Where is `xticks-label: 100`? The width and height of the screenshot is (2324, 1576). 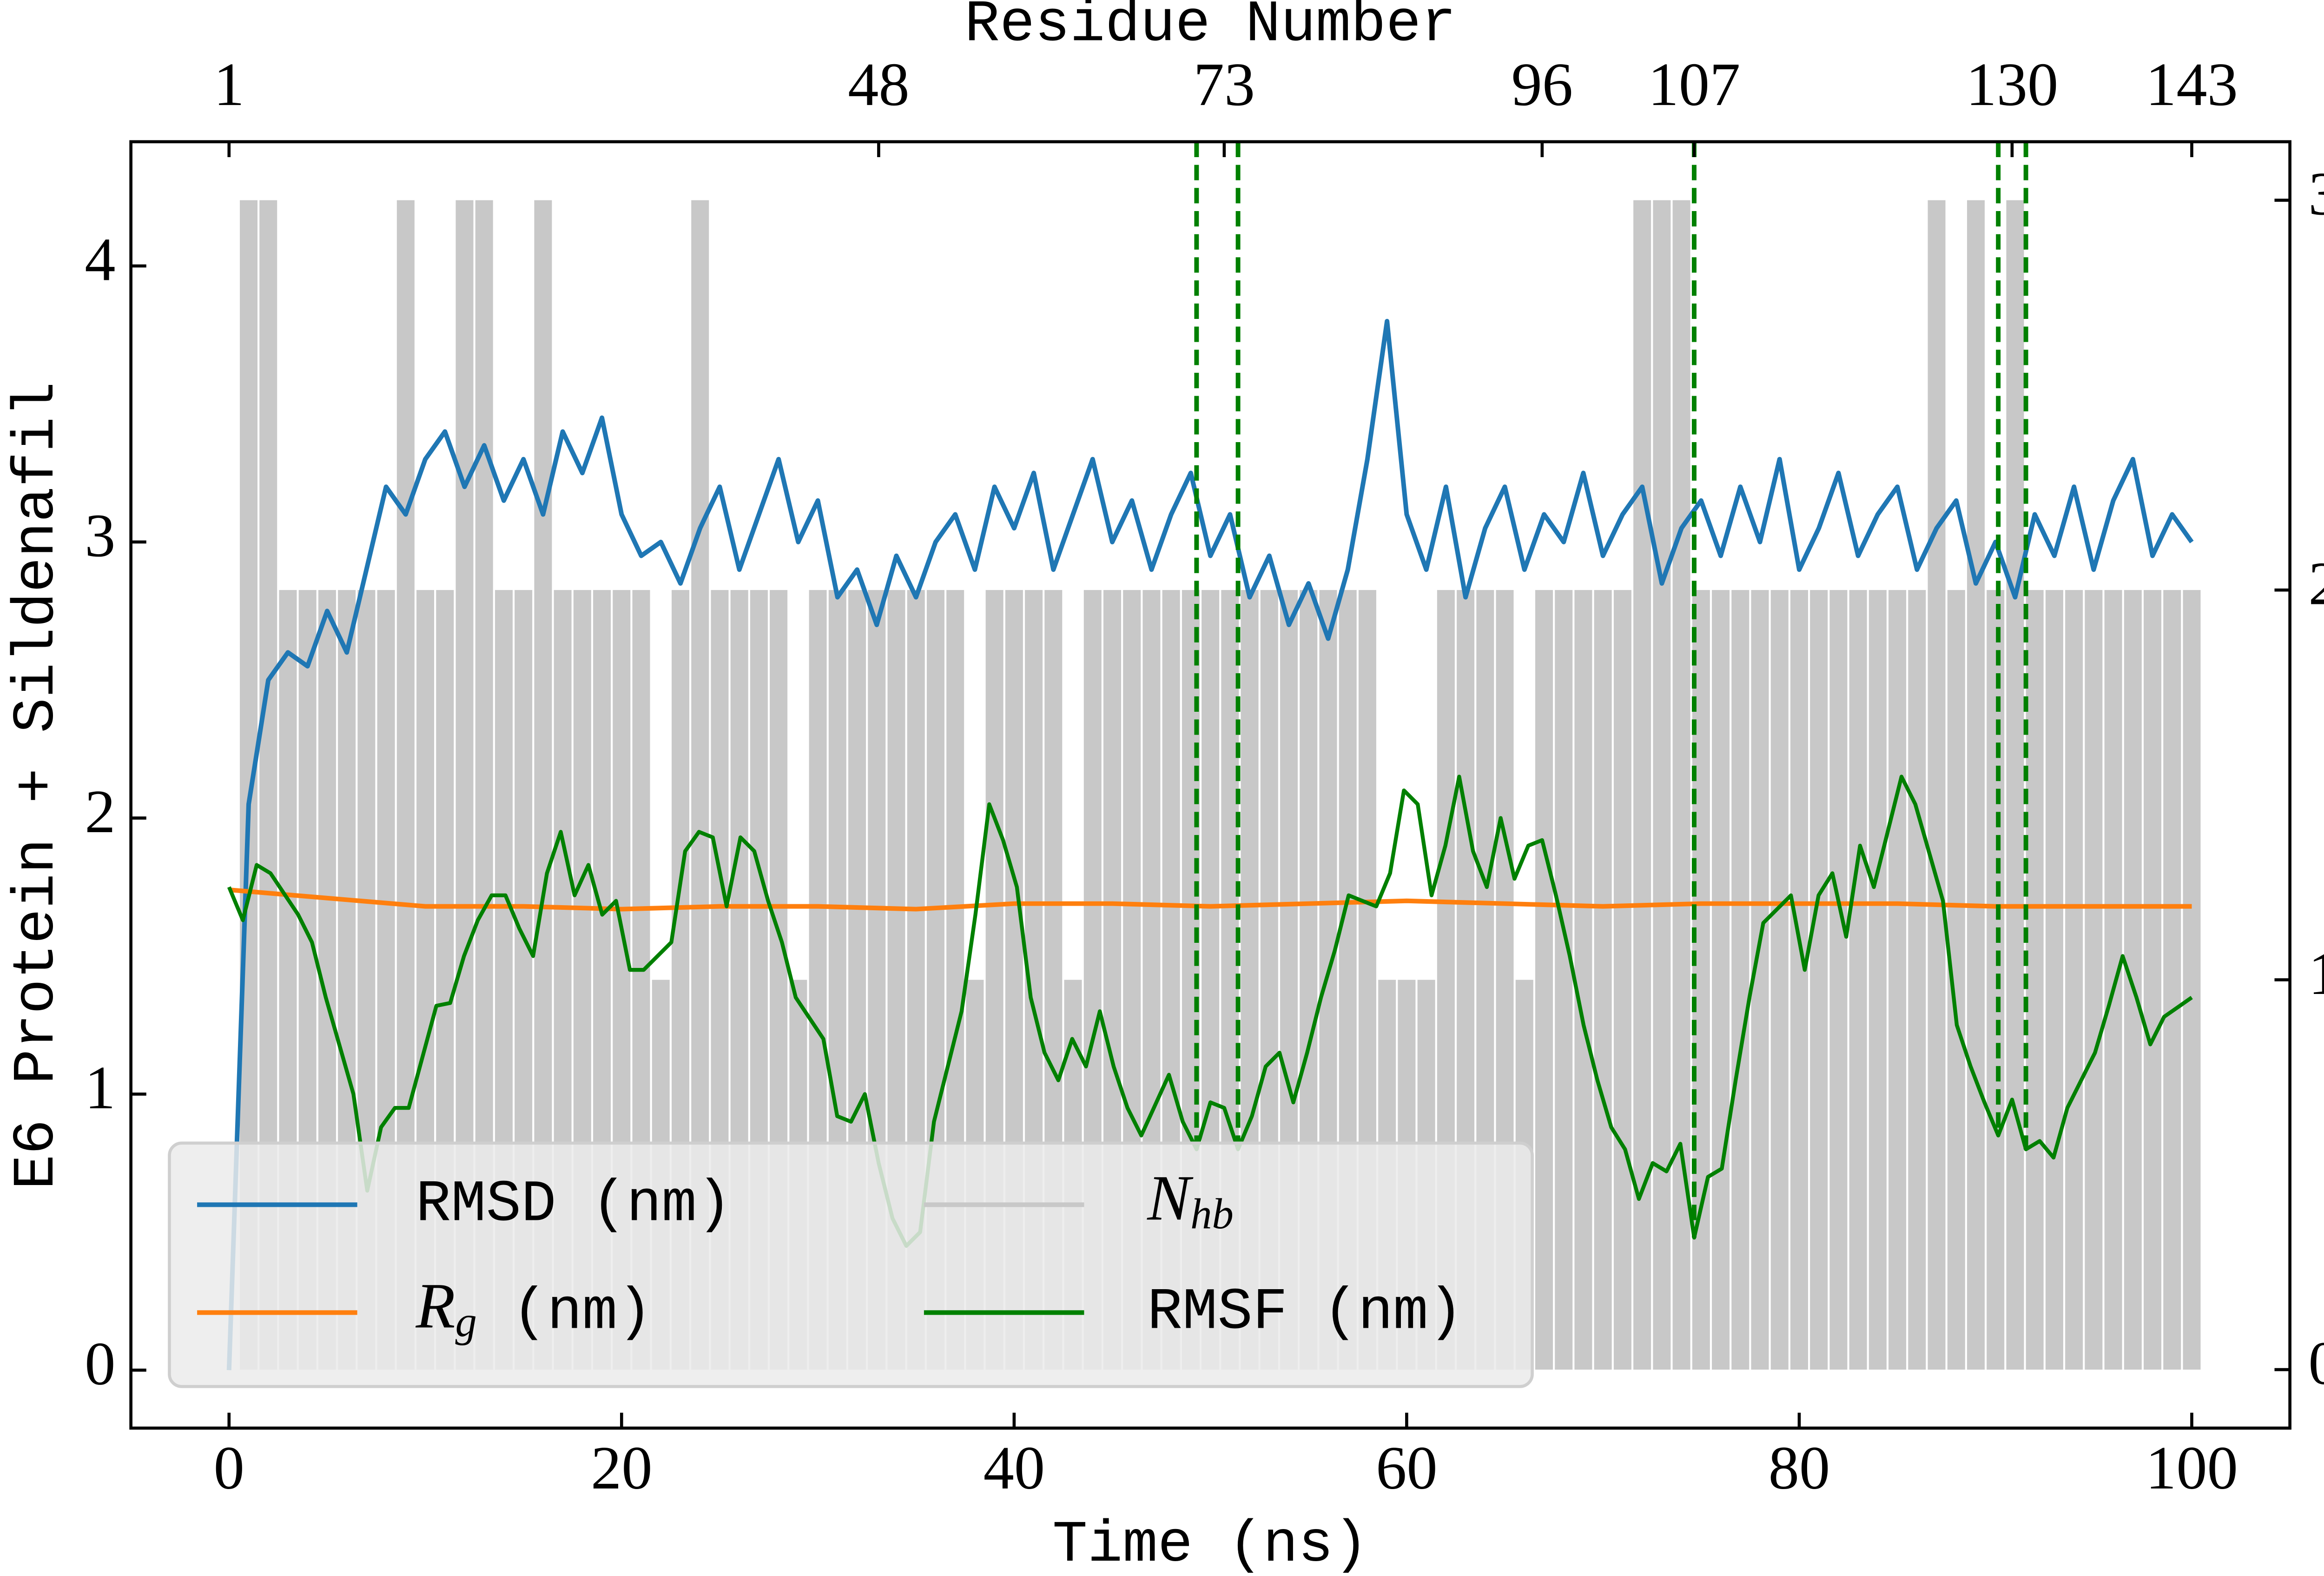
xticks-label: 100 is located at coordinates (2192, 1468).